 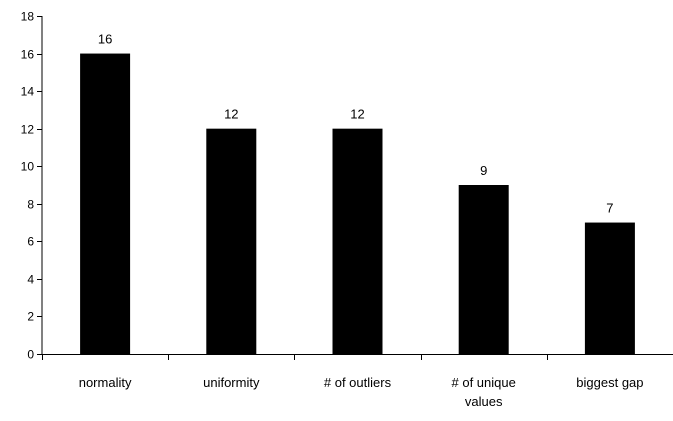 What do you see at coordinates (28, 55) in the screenshot?
I see `y-tick-label: 16` at bounding box center [28, 55].